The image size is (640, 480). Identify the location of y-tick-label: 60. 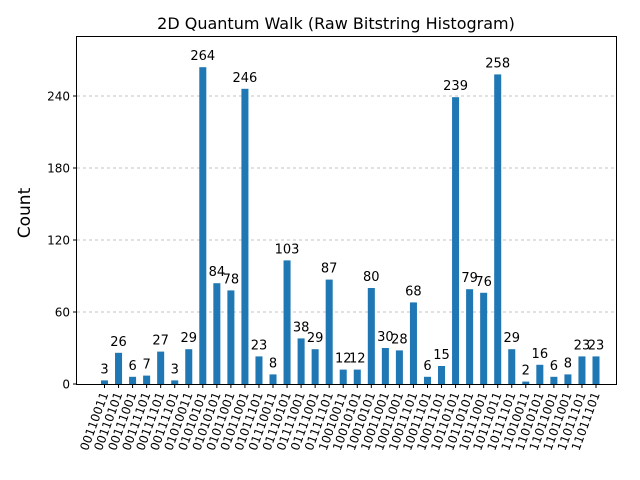
(62, 313).